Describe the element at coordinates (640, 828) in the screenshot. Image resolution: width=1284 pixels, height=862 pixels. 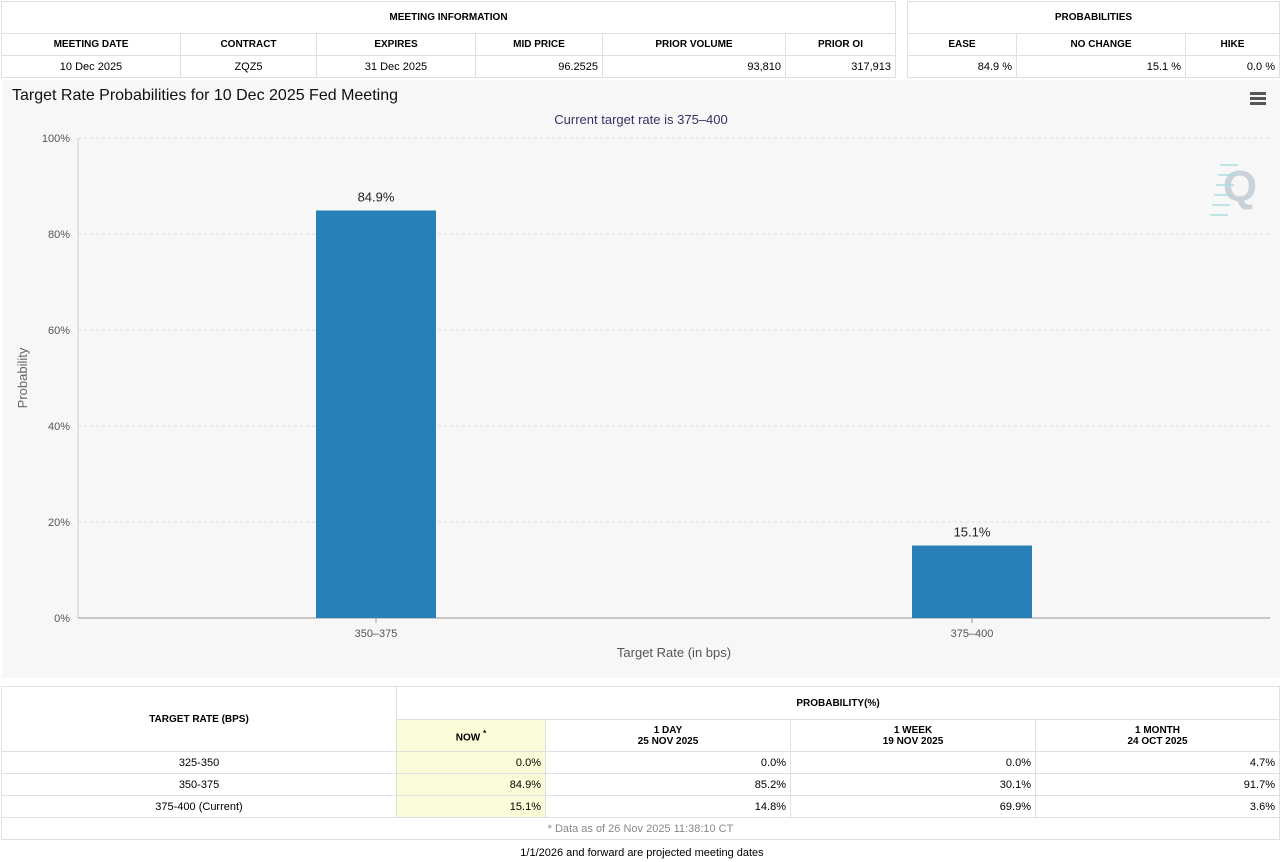
I see `data-timestamp-footnote: * Data as of 26 Nov 2025 11:38:10 CT` at that location.